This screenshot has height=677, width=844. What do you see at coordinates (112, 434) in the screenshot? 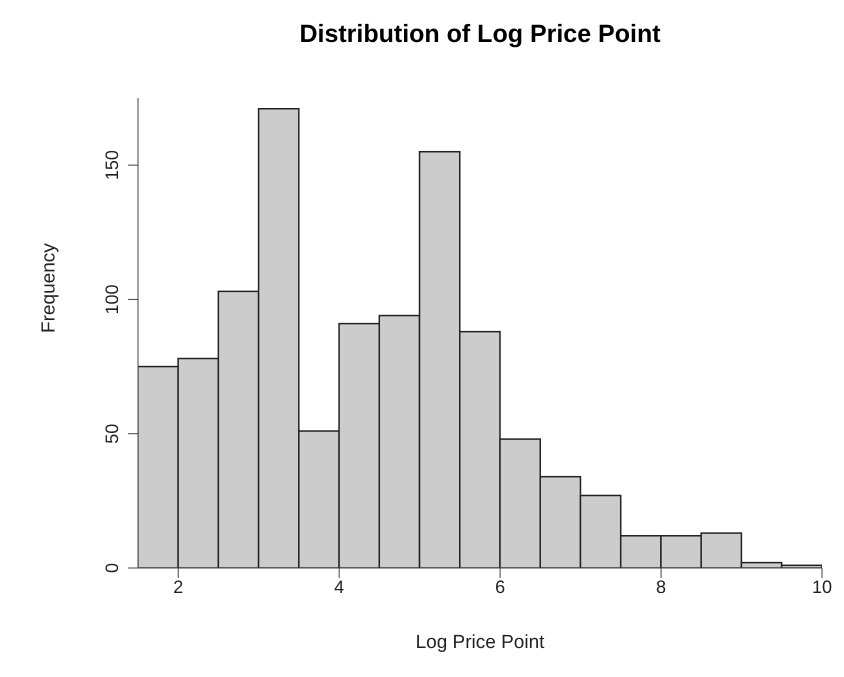
I see `y-tick-label: 50` at bounding box center [112, 434].